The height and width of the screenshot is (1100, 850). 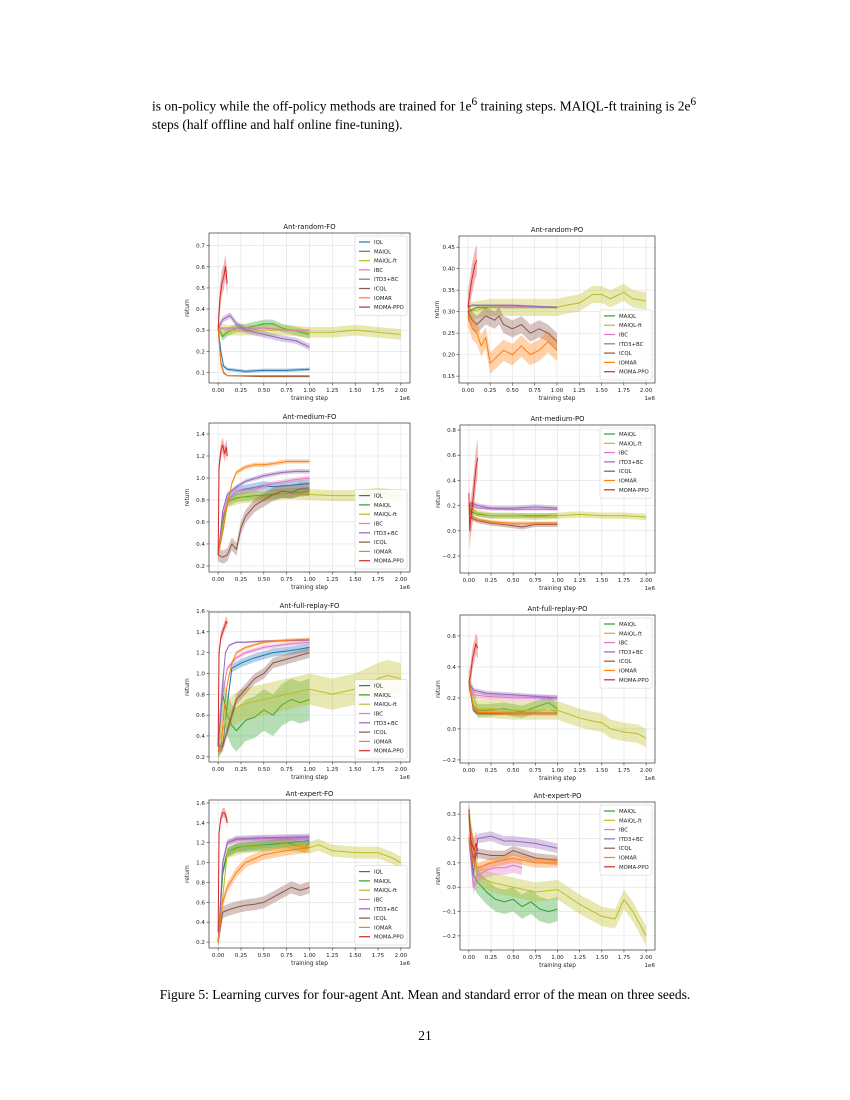 I want to click on y-tick-label: 0.8, so click(x=200, y=883).